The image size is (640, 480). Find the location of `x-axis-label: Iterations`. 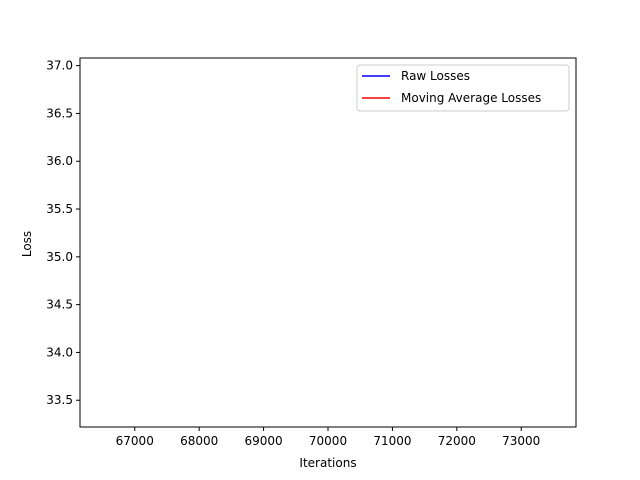

x-axis-label: Iterations is located at coordinates (327, 463).